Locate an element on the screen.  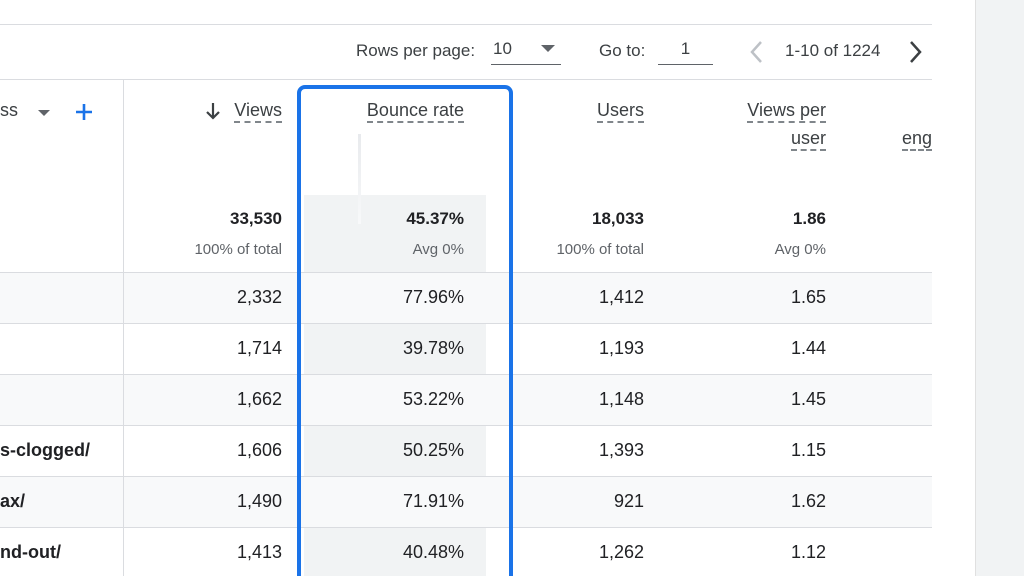
row-views-cell: 1,490 is located at coordinates (259, 501).